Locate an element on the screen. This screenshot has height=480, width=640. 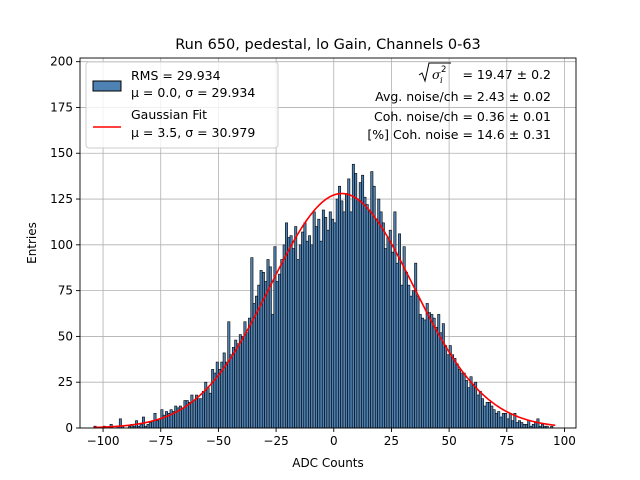
y-tick-label: 25 is located at coordinates (65, 382).